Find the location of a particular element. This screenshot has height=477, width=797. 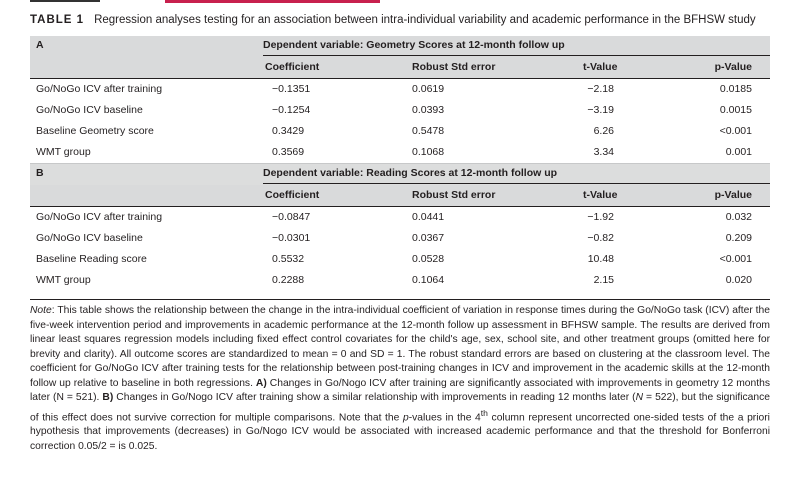

t-value: 2.15 is located at coordinates (603, 280).